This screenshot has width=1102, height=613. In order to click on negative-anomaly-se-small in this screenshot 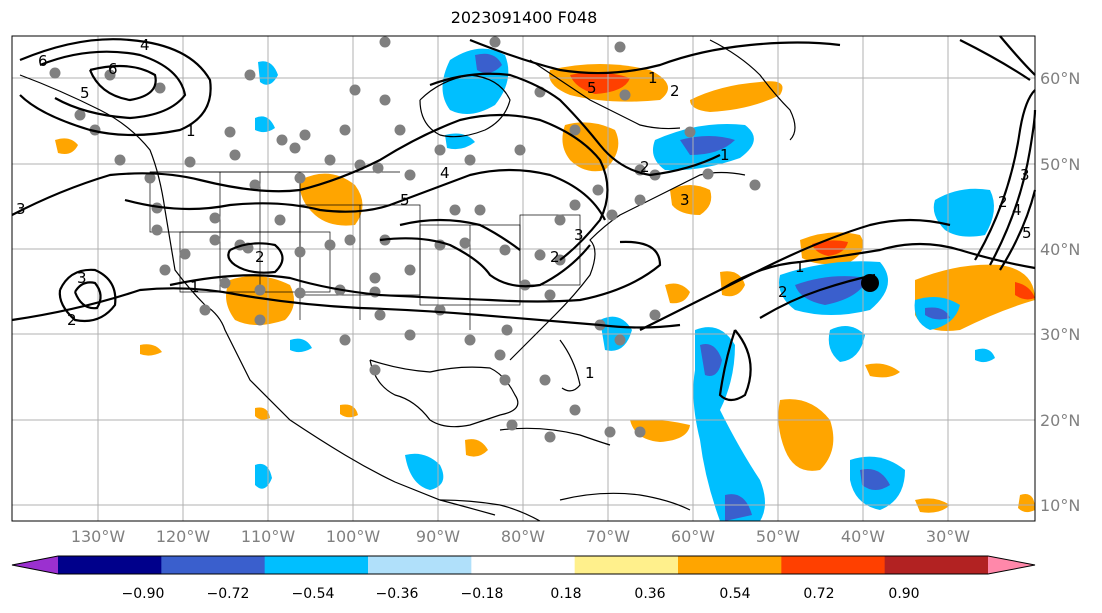, I will do `click(985, 355)`.